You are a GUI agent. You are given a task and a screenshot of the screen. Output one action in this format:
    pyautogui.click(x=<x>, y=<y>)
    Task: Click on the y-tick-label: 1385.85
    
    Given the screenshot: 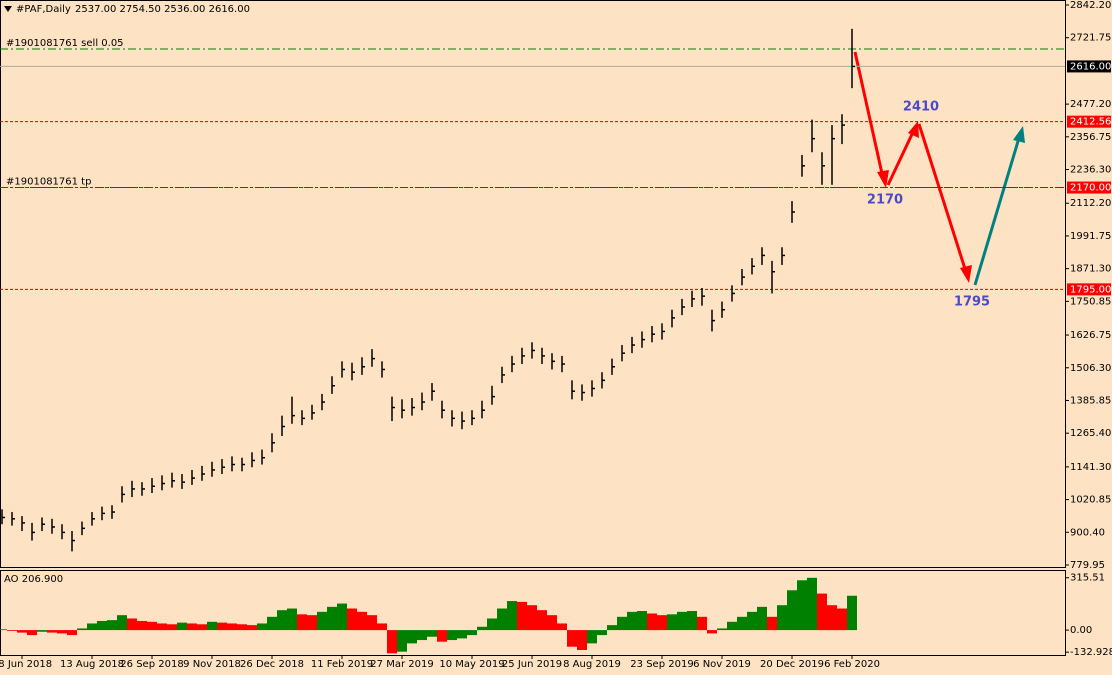 What is the action you would take?
    pyautogui.click(x=1090, y=400)
    